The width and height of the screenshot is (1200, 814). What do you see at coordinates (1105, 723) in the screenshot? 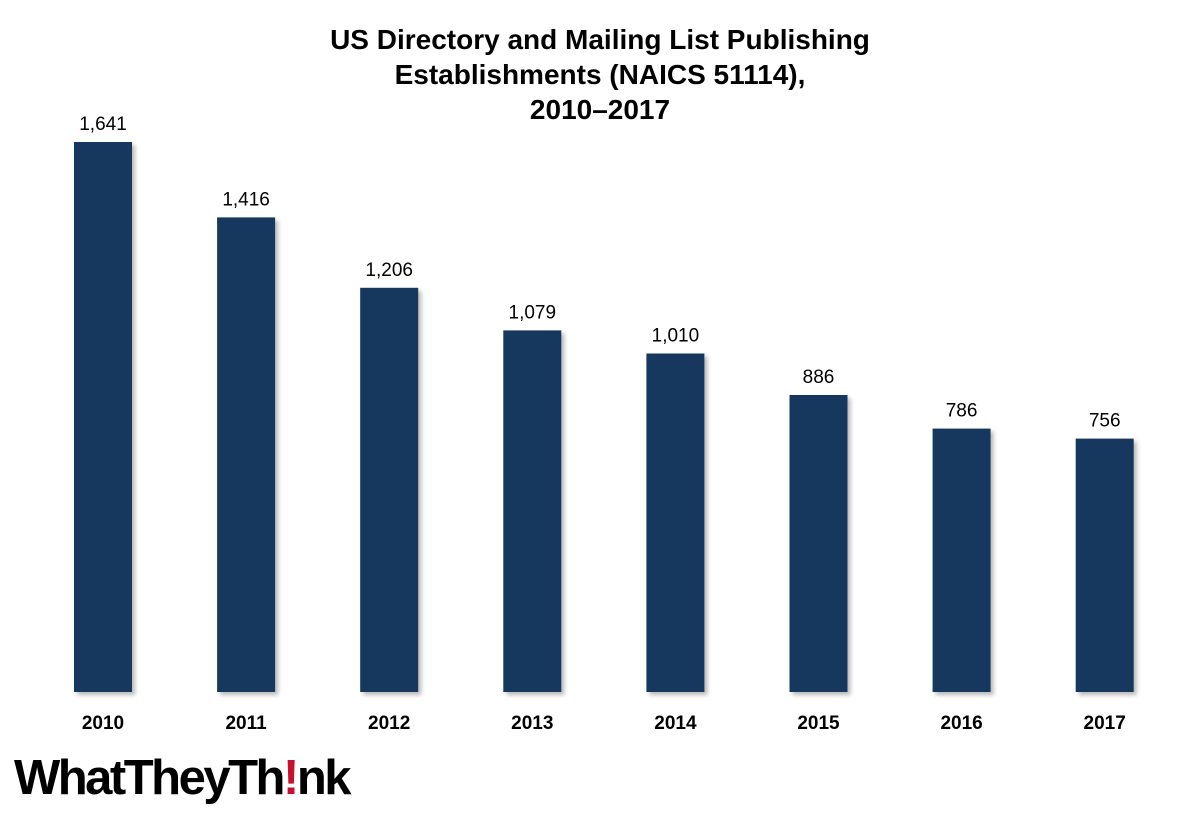
I see `x-tick-label-2017: 2017` at bounding box center [1105, 723].